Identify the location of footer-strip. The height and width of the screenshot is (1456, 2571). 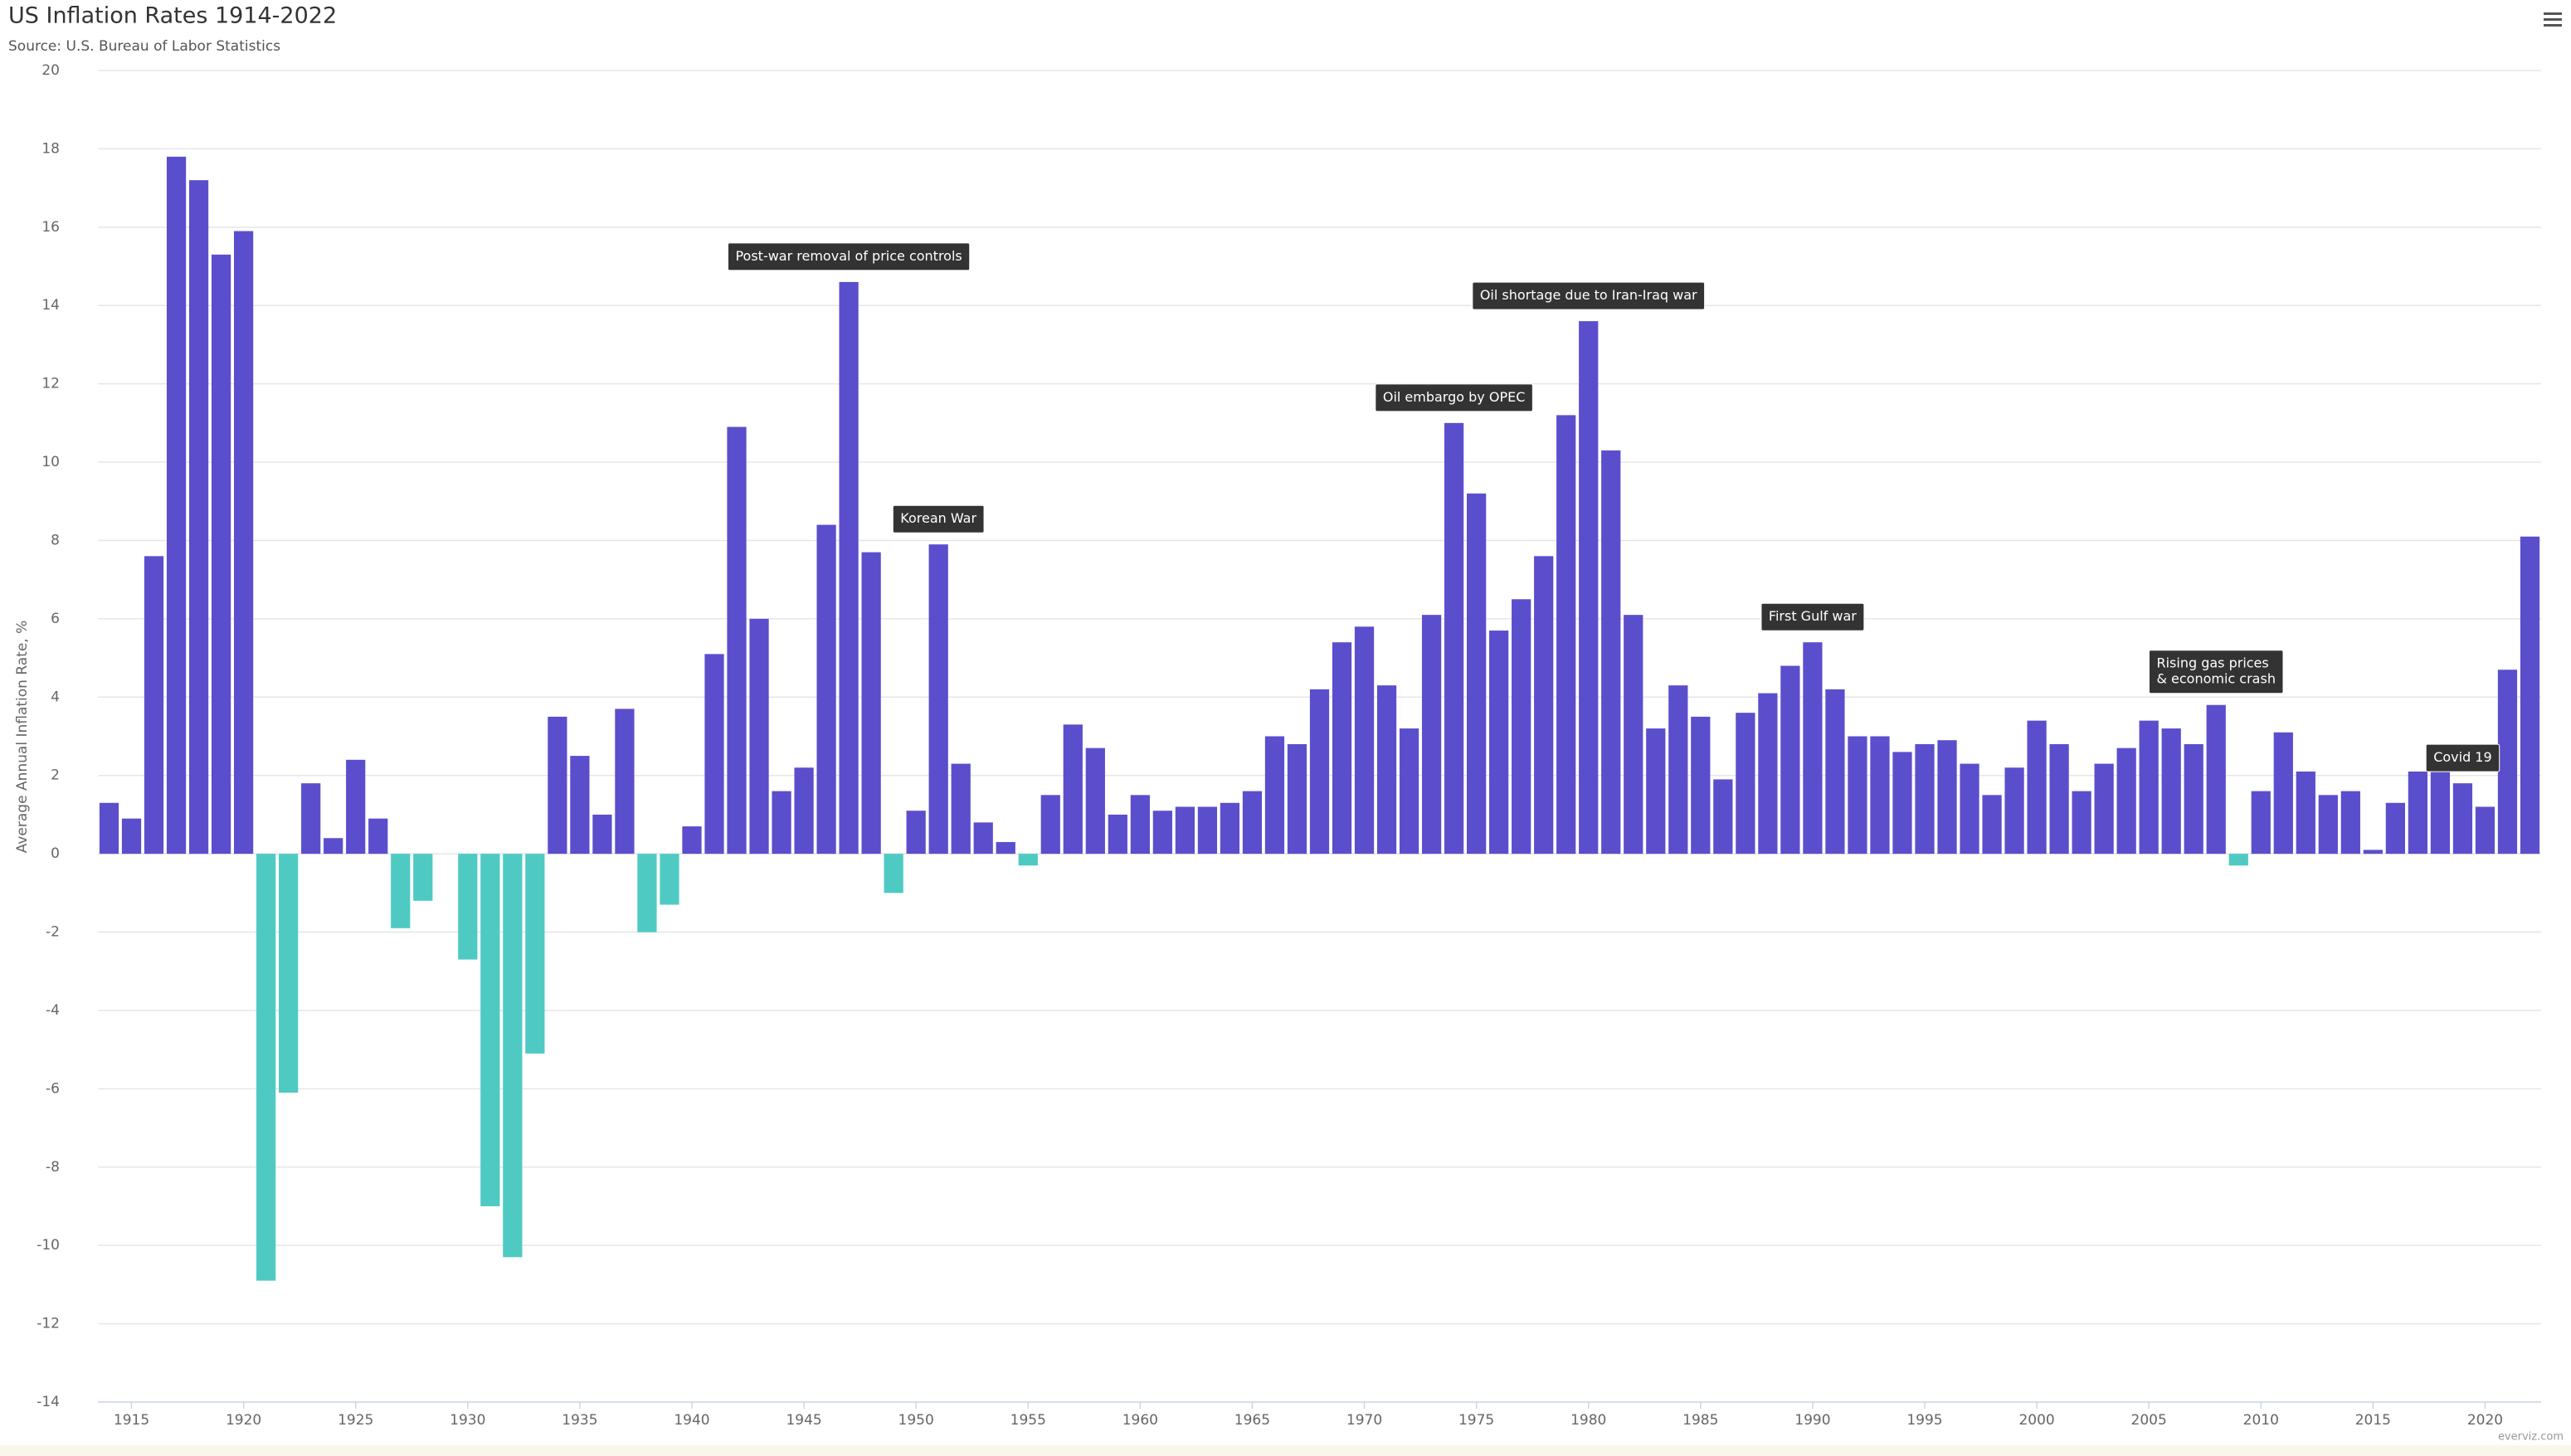
(1285, 1450).